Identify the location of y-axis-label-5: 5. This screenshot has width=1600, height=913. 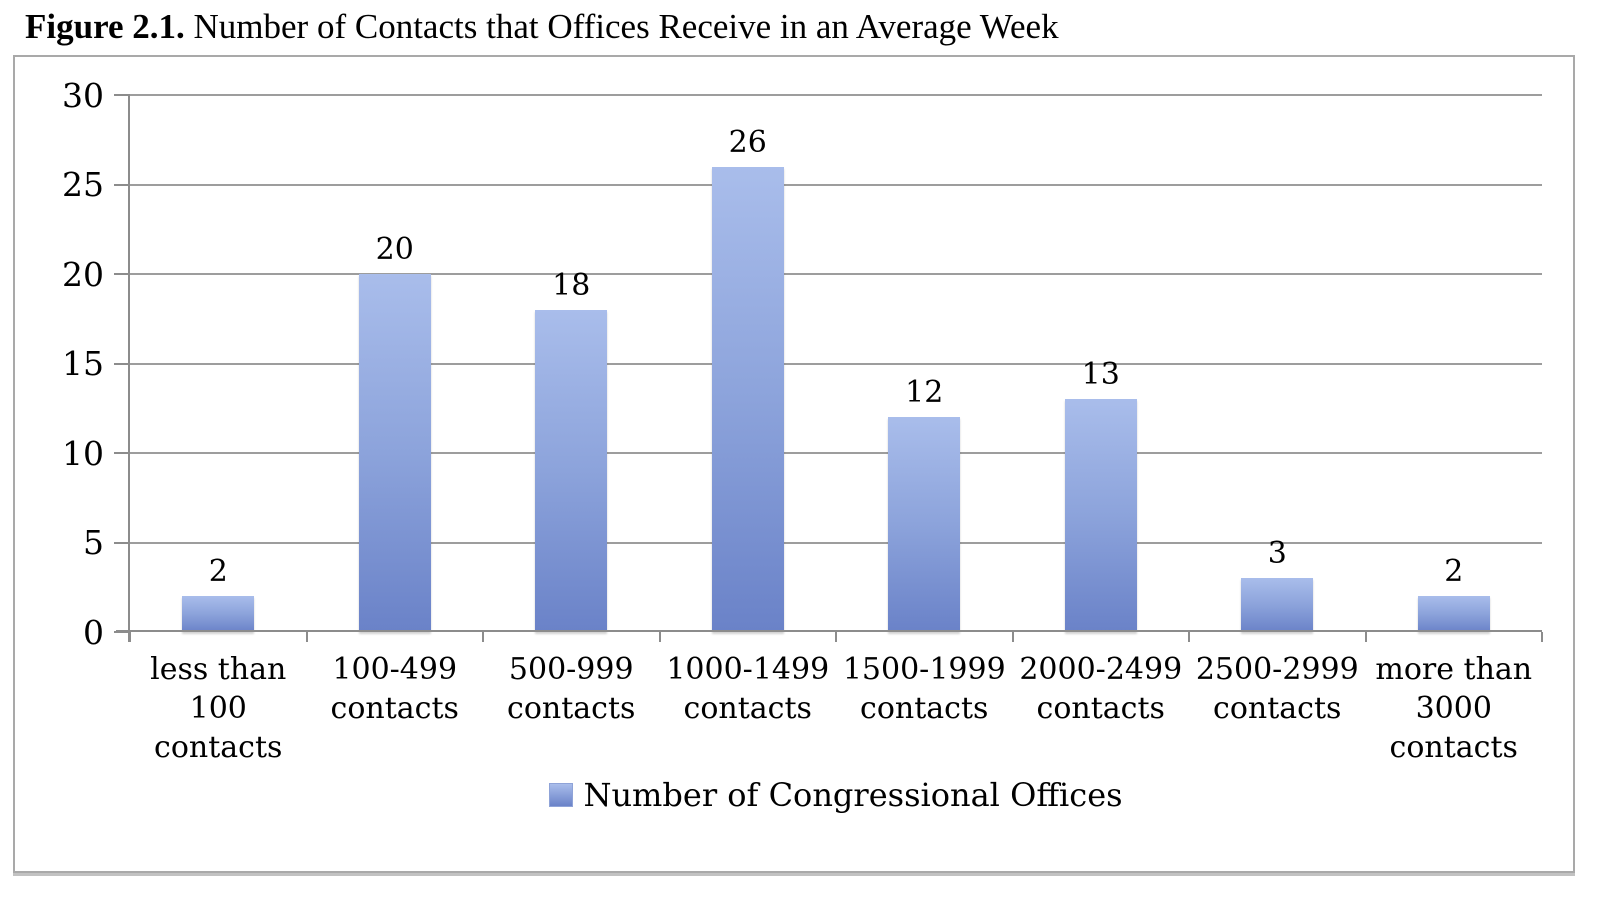
(93, 543).